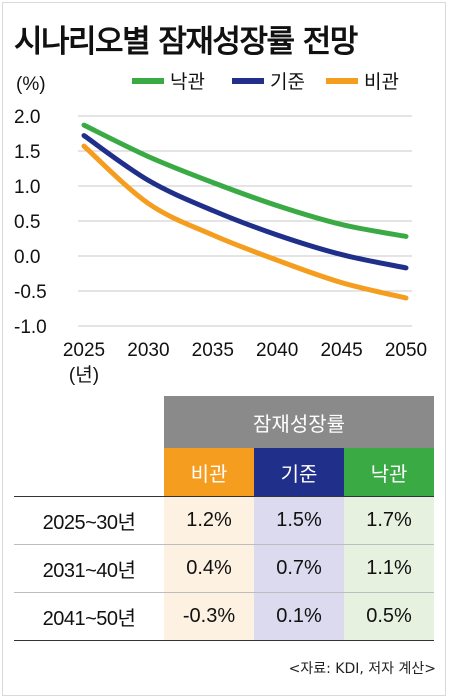 The width and height of the screenshot is (450, 700). Describe the element at coordinates (287, 82) in the screenshot. I see `legend-label: 기준` at that location.